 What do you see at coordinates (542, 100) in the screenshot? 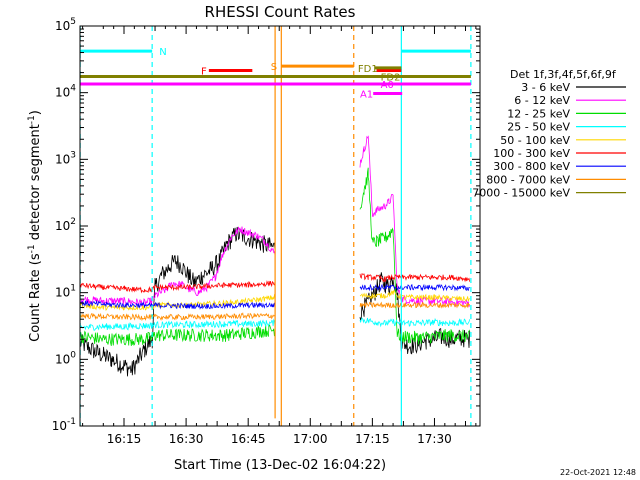
I see `legend-label-2: 6 - 12 keV` at bounding box center [542, 100].